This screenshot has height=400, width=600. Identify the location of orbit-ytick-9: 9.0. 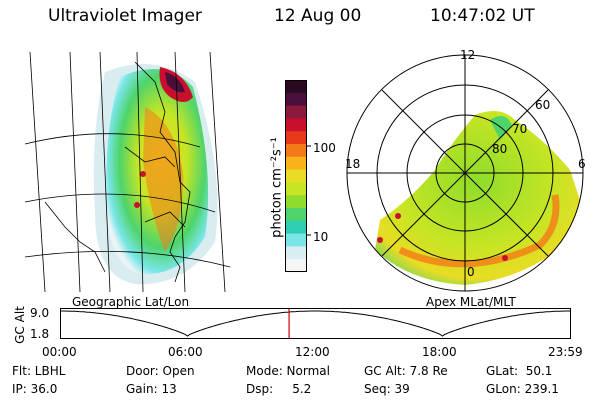
(40, 313).